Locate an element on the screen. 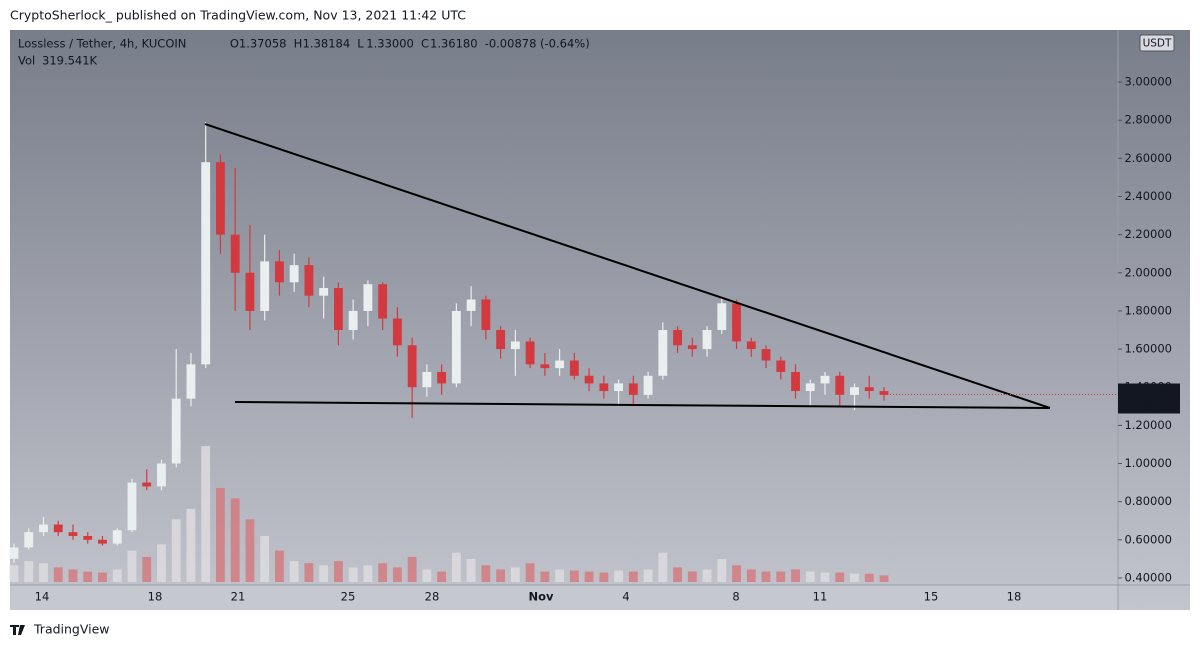  volume-key: Vol is located at coordinates (26, 61).